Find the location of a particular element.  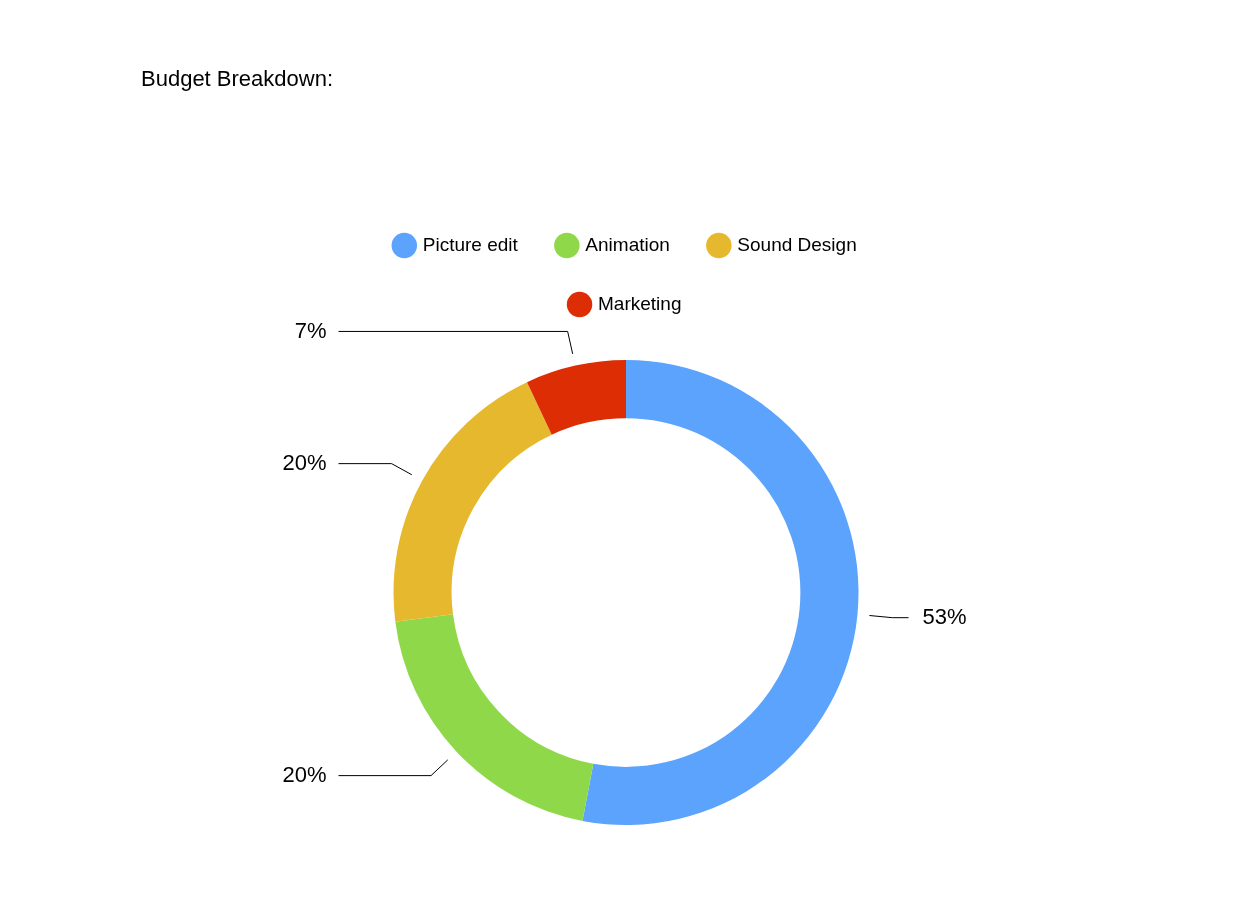

legend-label: Picture edit is located at coordinates (470, 244).